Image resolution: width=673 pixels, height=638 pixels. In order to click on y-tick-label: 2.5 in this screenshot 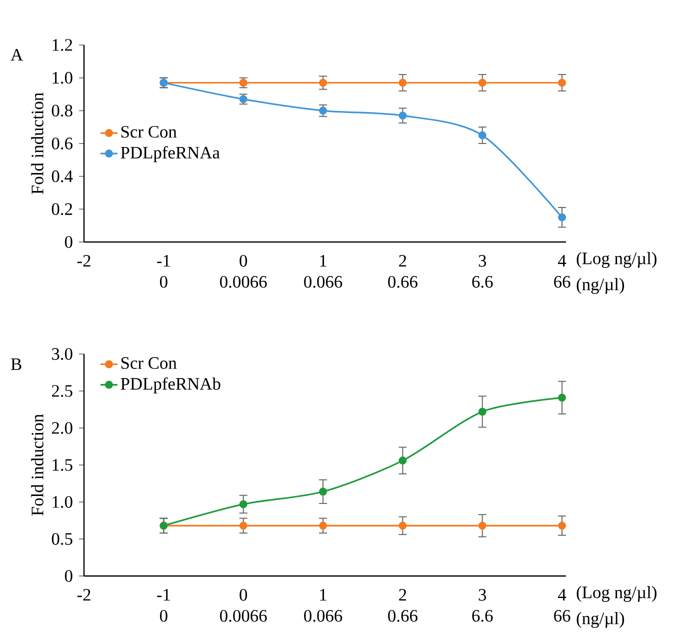, I will do `click(62, 391)`.